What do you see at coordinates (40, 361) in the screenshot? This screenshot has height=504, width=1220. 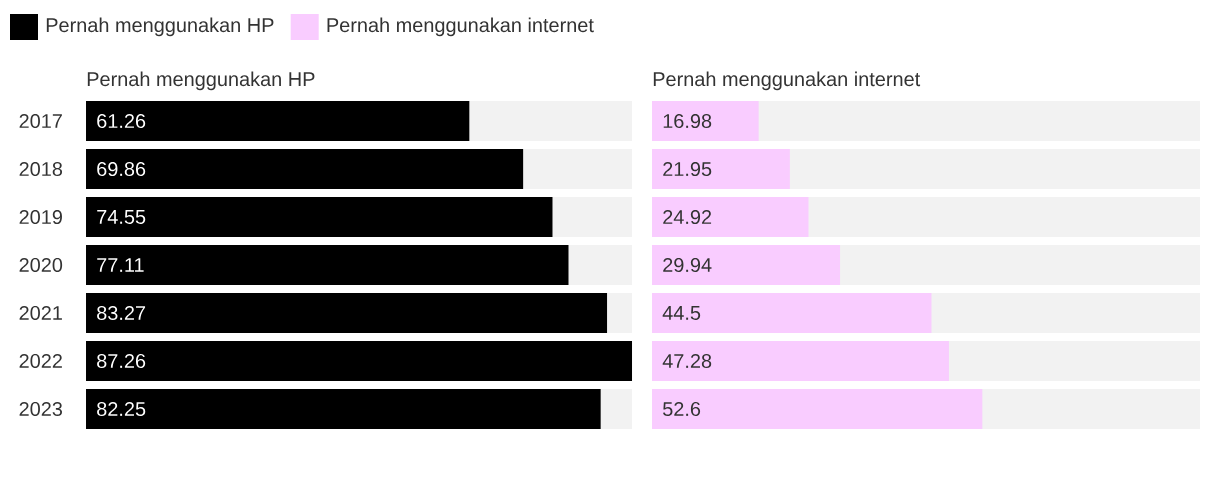 I see `y-tick-label: 2022` at bounding box center [40, 361].